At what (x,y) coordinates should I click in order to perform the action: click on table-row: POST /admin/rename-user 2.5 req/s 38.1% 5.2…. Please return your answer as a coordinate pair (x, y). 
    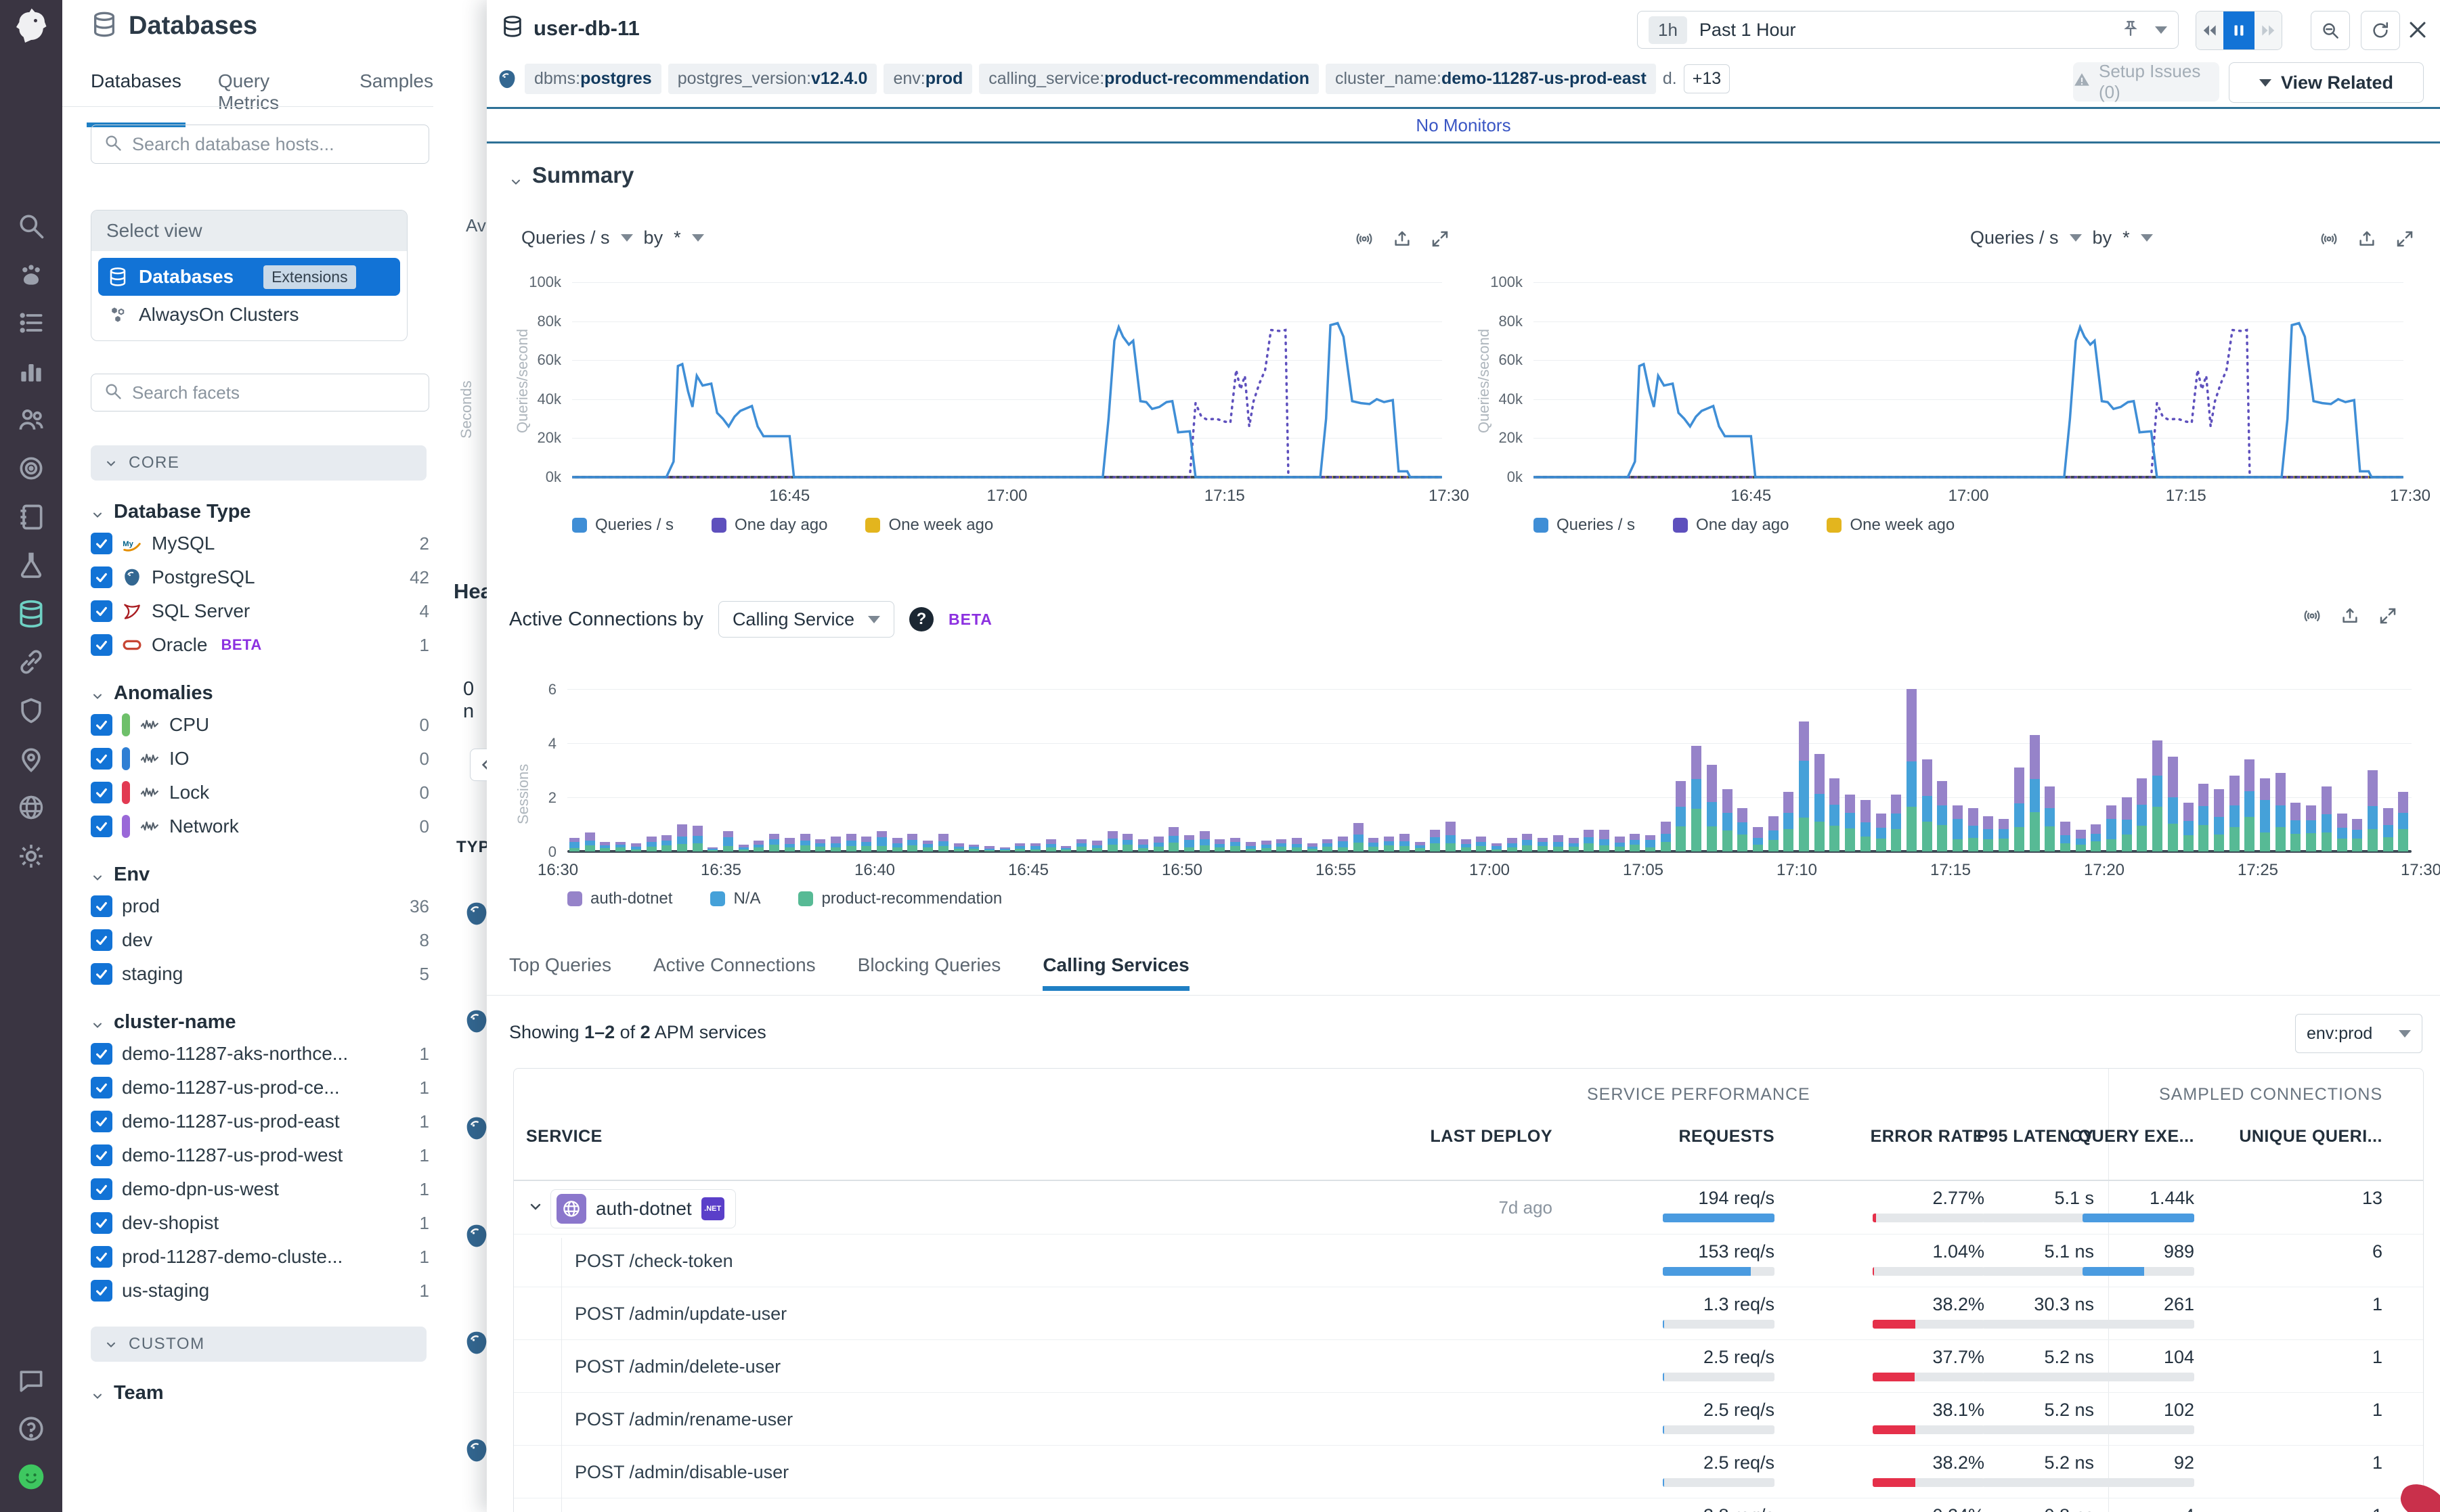
    Looking at the image, I should click on (1469, 1419).